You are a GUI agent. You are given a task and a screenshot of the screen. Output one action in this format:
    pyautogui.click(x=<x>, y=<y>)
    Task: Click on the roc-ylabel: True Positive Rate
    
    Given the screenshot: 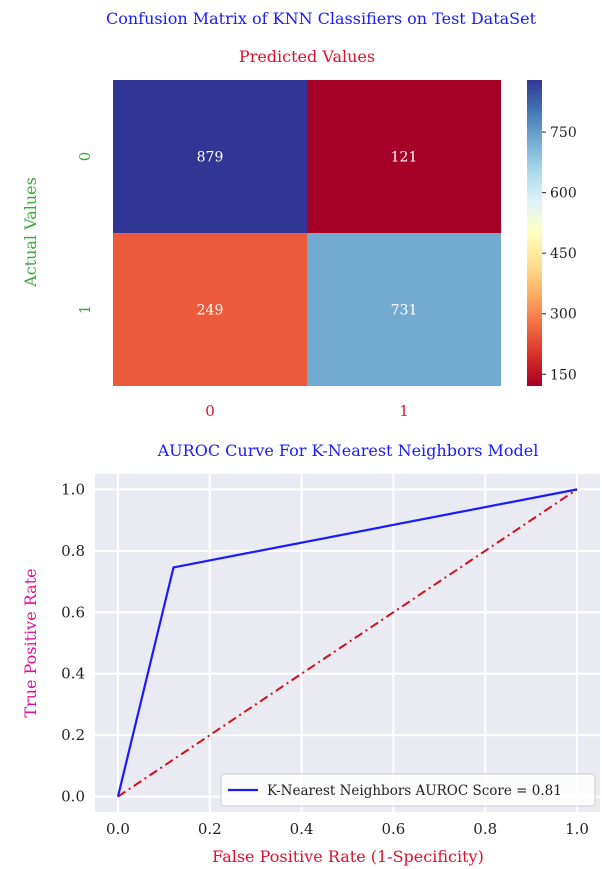 What is the action you would take?
    pyautogui.click(x=30, y=642)
    